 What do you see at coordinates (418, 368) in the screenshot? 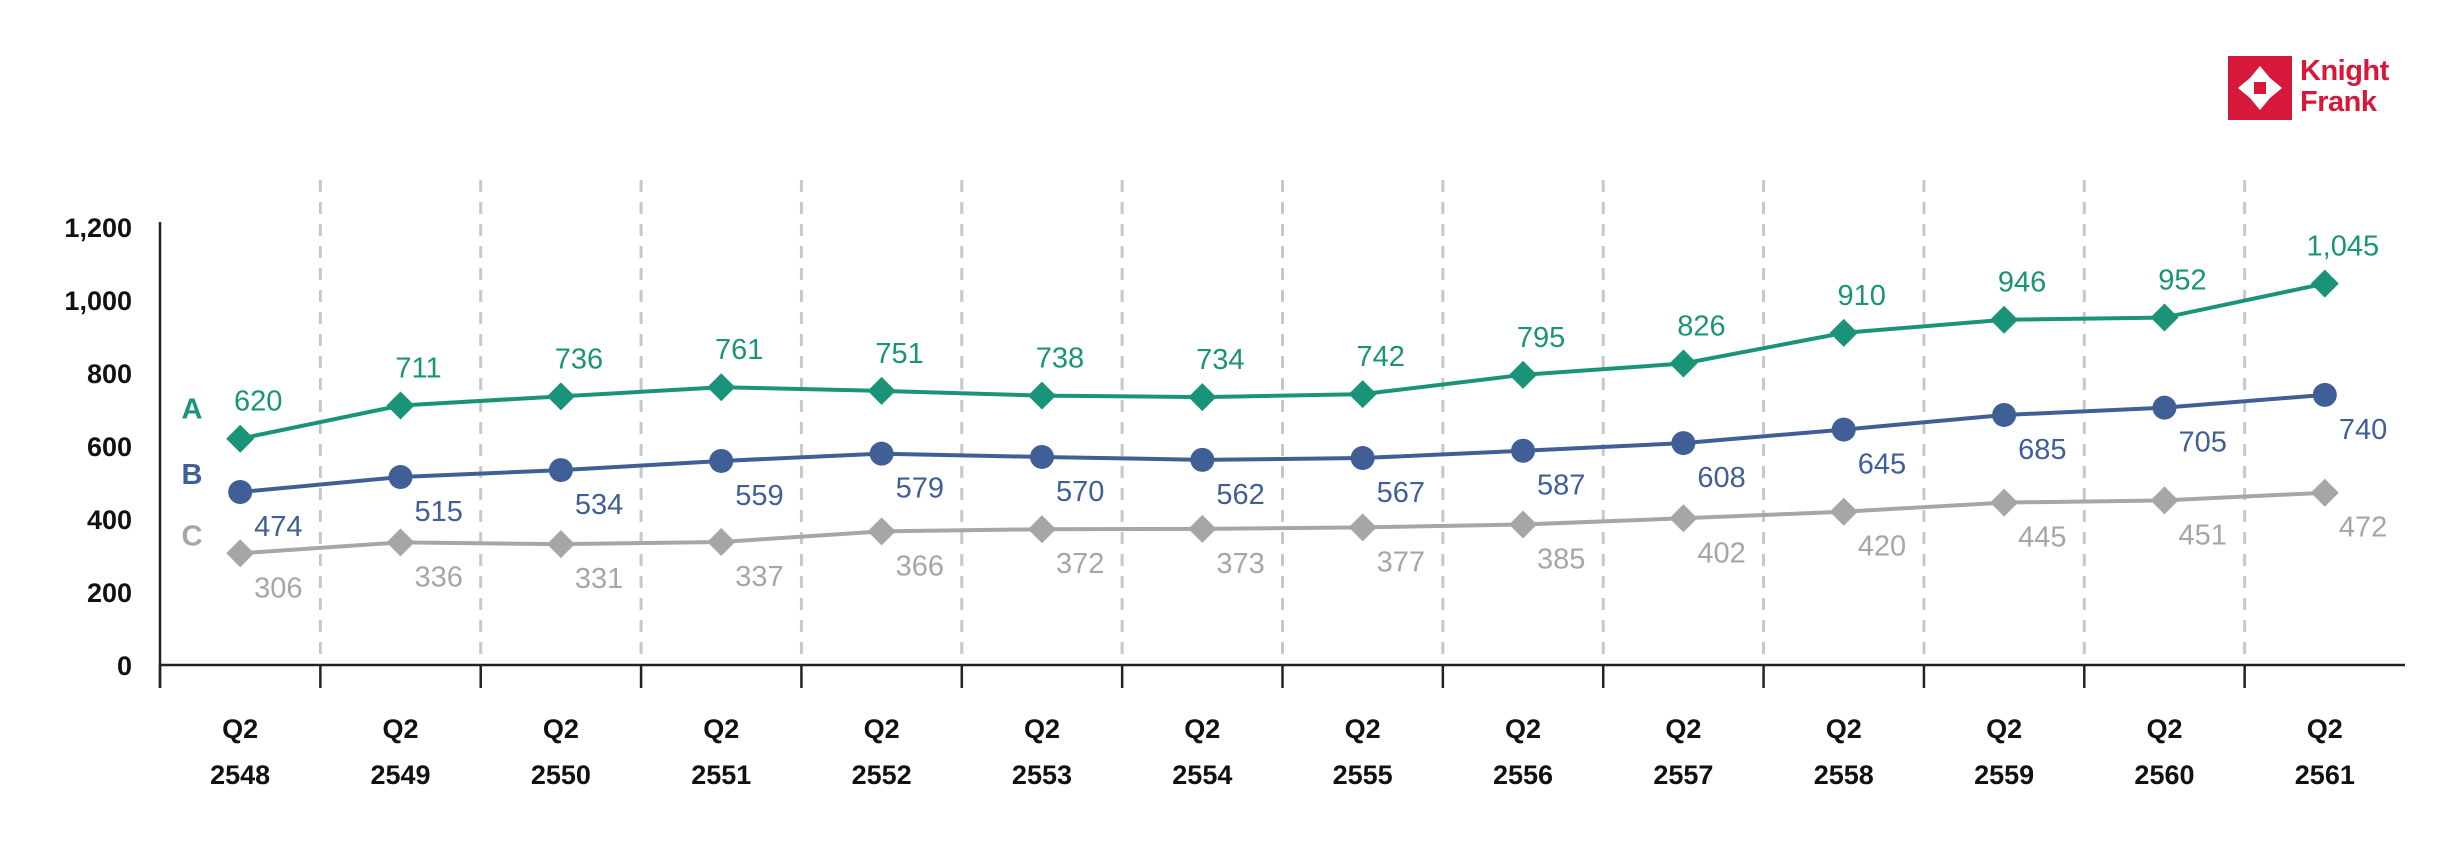
I see `data-label: 711` at bounding box center [418, 368].